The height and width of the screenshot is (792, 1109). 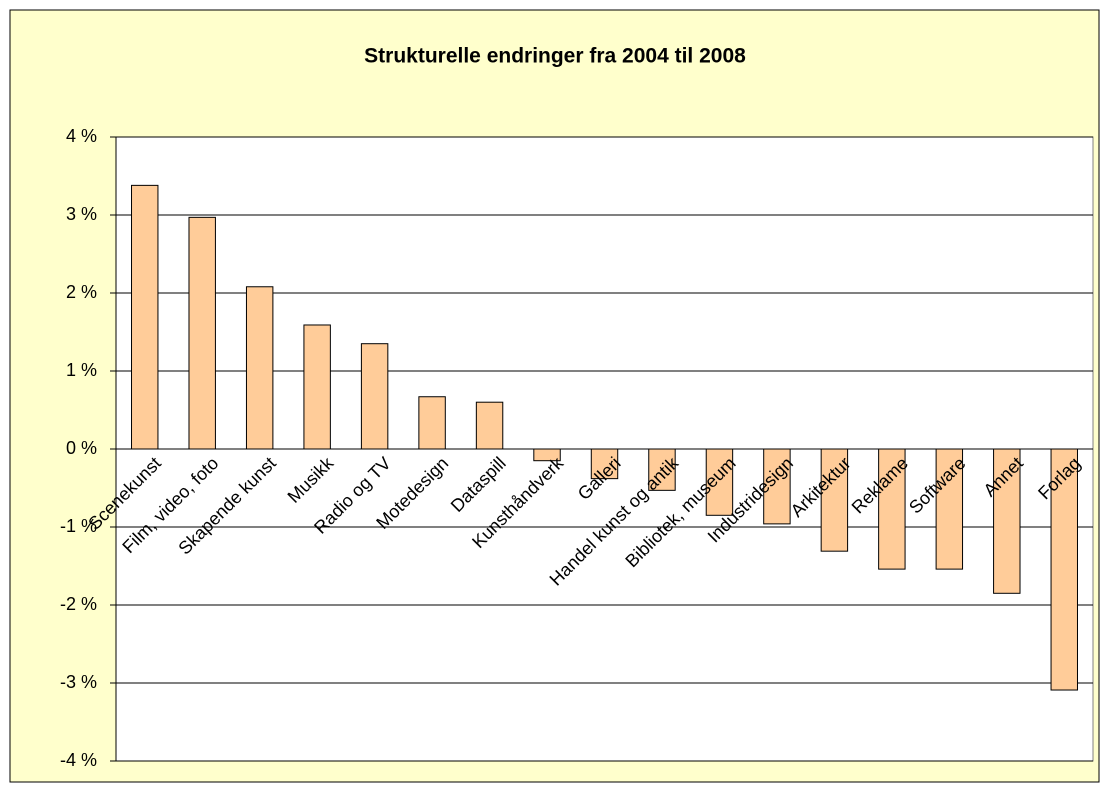 I want to click on chart-title: Strukturelle endringer fra 2004 til 2008, so click(x=555, y=56).